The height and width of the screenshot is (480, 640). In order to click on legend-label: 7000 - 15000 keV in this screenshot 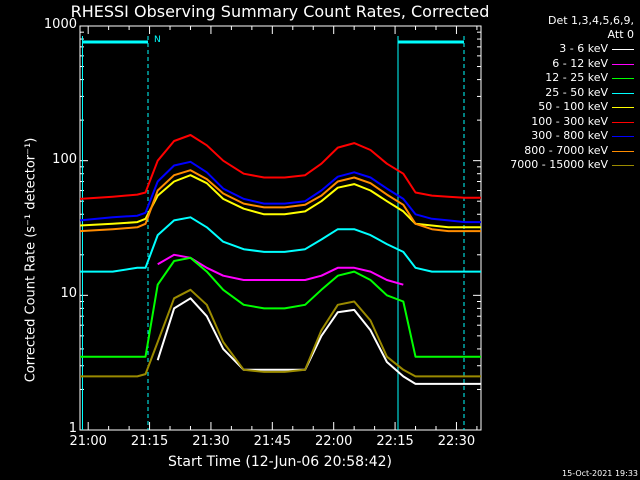, I will do `click(559, 164)`.